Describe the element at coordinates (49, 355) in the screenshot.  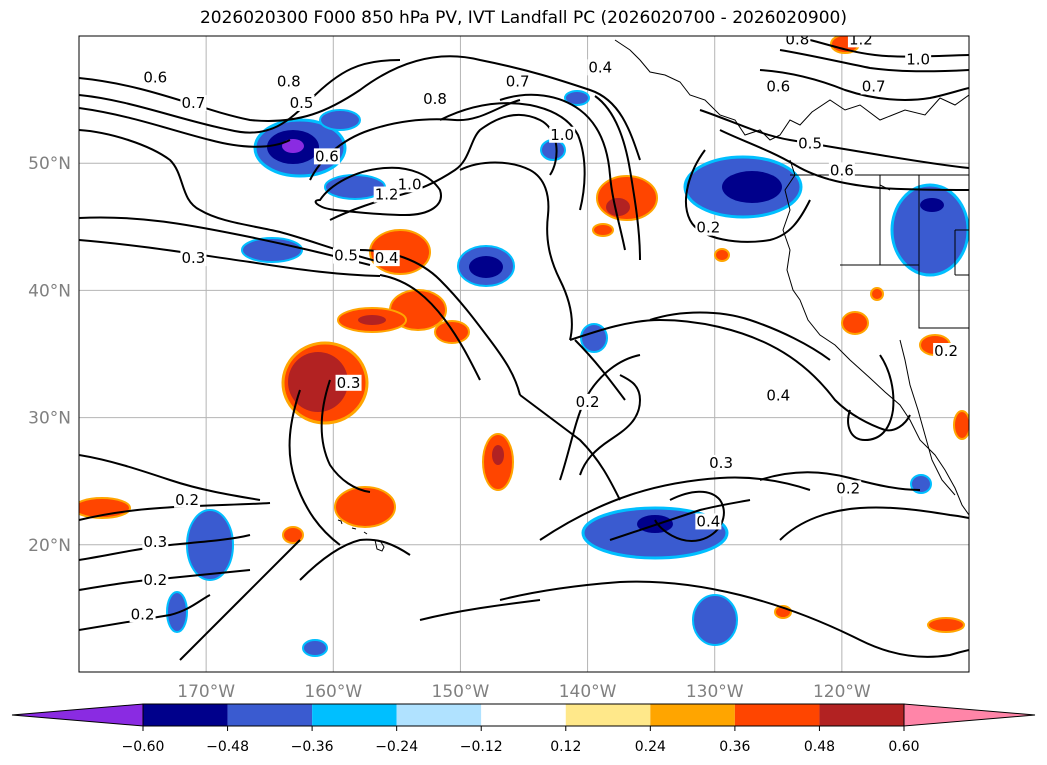
I see `latitude-tick-labels: 50°N 40°N 30°N 20°N` at that location.